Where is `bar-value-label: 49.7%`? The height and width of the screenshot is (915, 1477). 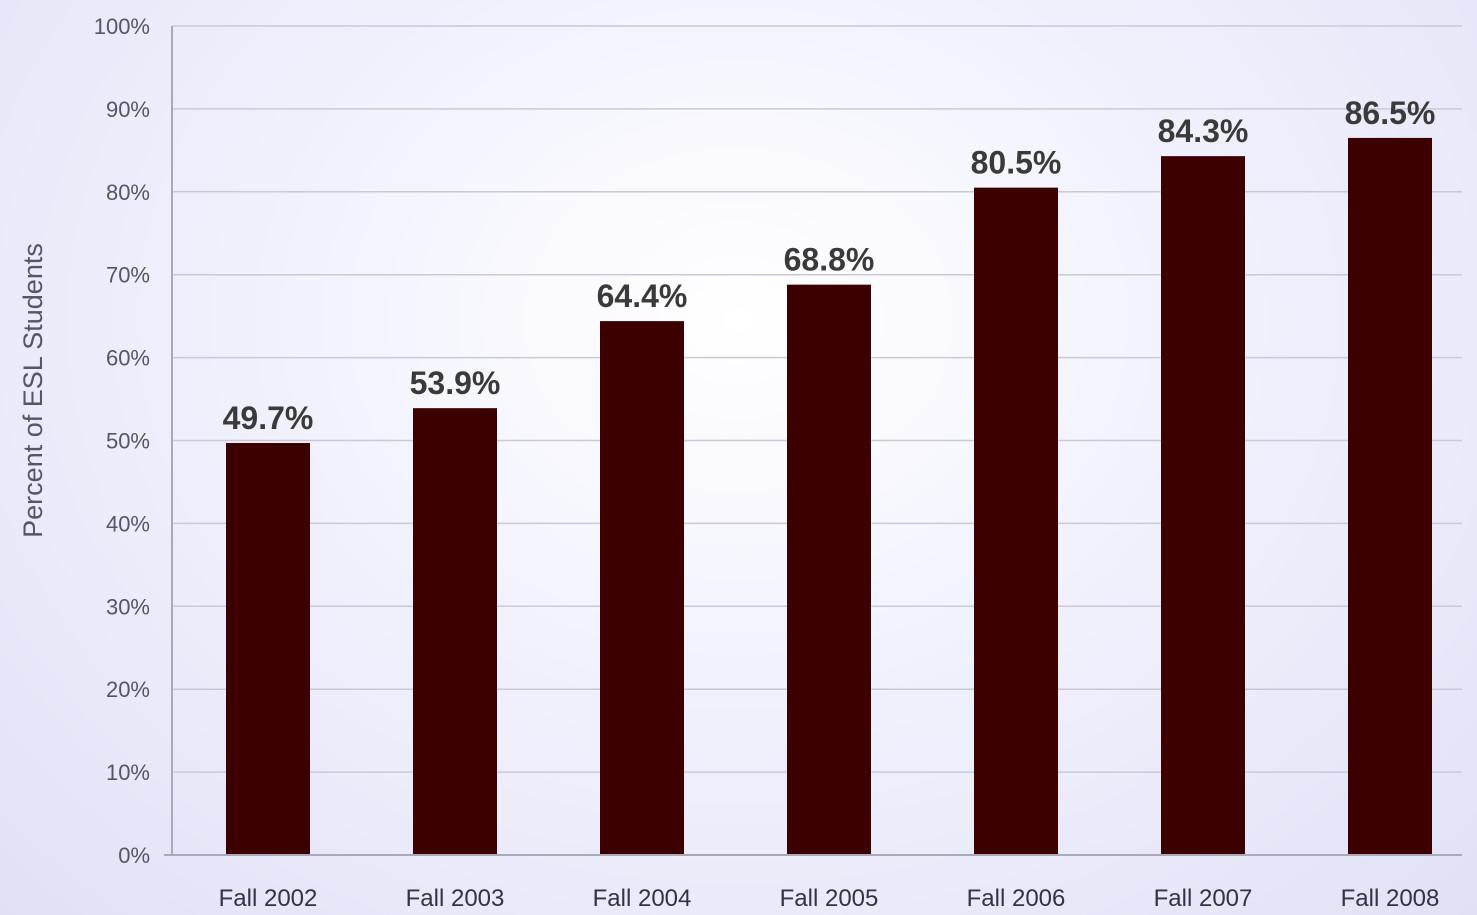 bar-value-label: 49.7% is located at coordinates (268, 418).